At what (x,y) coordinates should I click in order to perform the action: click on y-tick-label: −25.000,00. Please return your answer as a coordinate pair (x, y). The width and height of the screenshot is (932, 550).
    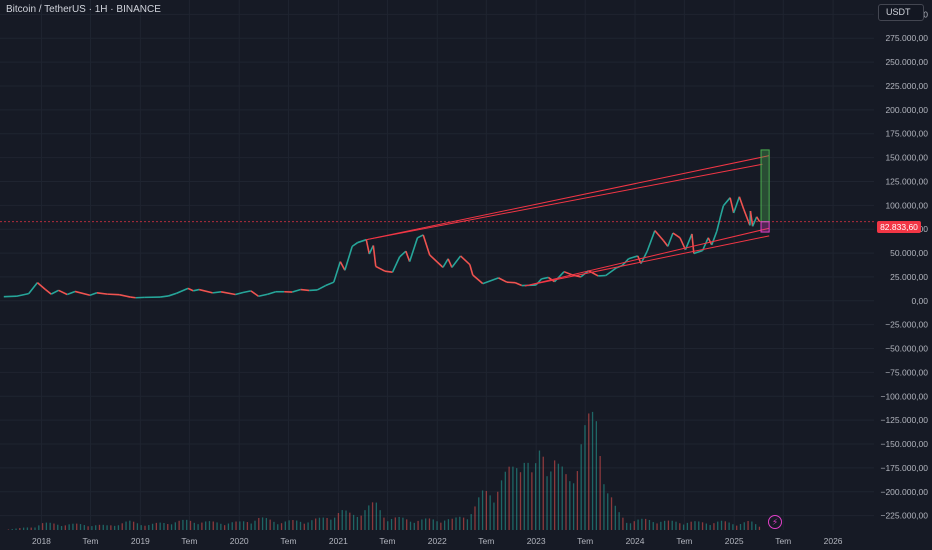
    Looking at the image, I should click on (906, 325).